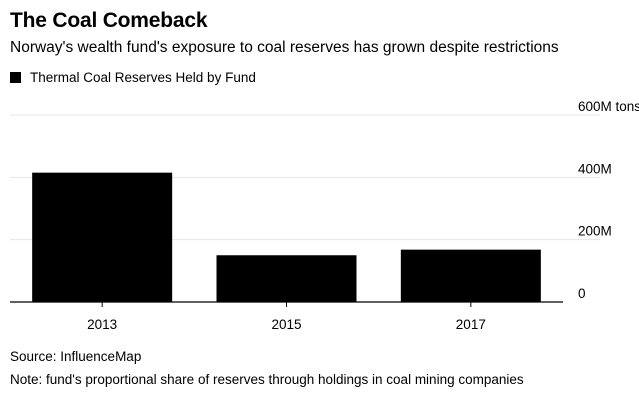 This screenshot has width=639, height=402. What do you see at coordinates (595, 231) in the screenshot?
I see `y-tick-label: 200M` at bounding box center [595, 231].